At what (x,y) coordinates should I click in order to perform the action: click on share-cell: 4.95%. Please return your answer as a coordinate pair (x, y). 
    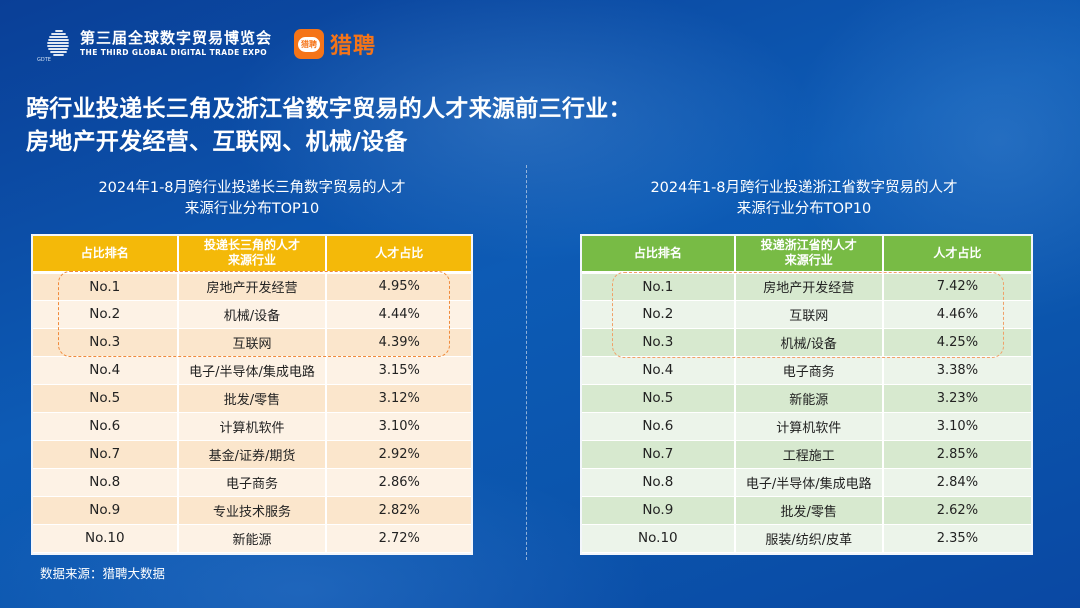
    Looking at the image, I should click on (398, 286).